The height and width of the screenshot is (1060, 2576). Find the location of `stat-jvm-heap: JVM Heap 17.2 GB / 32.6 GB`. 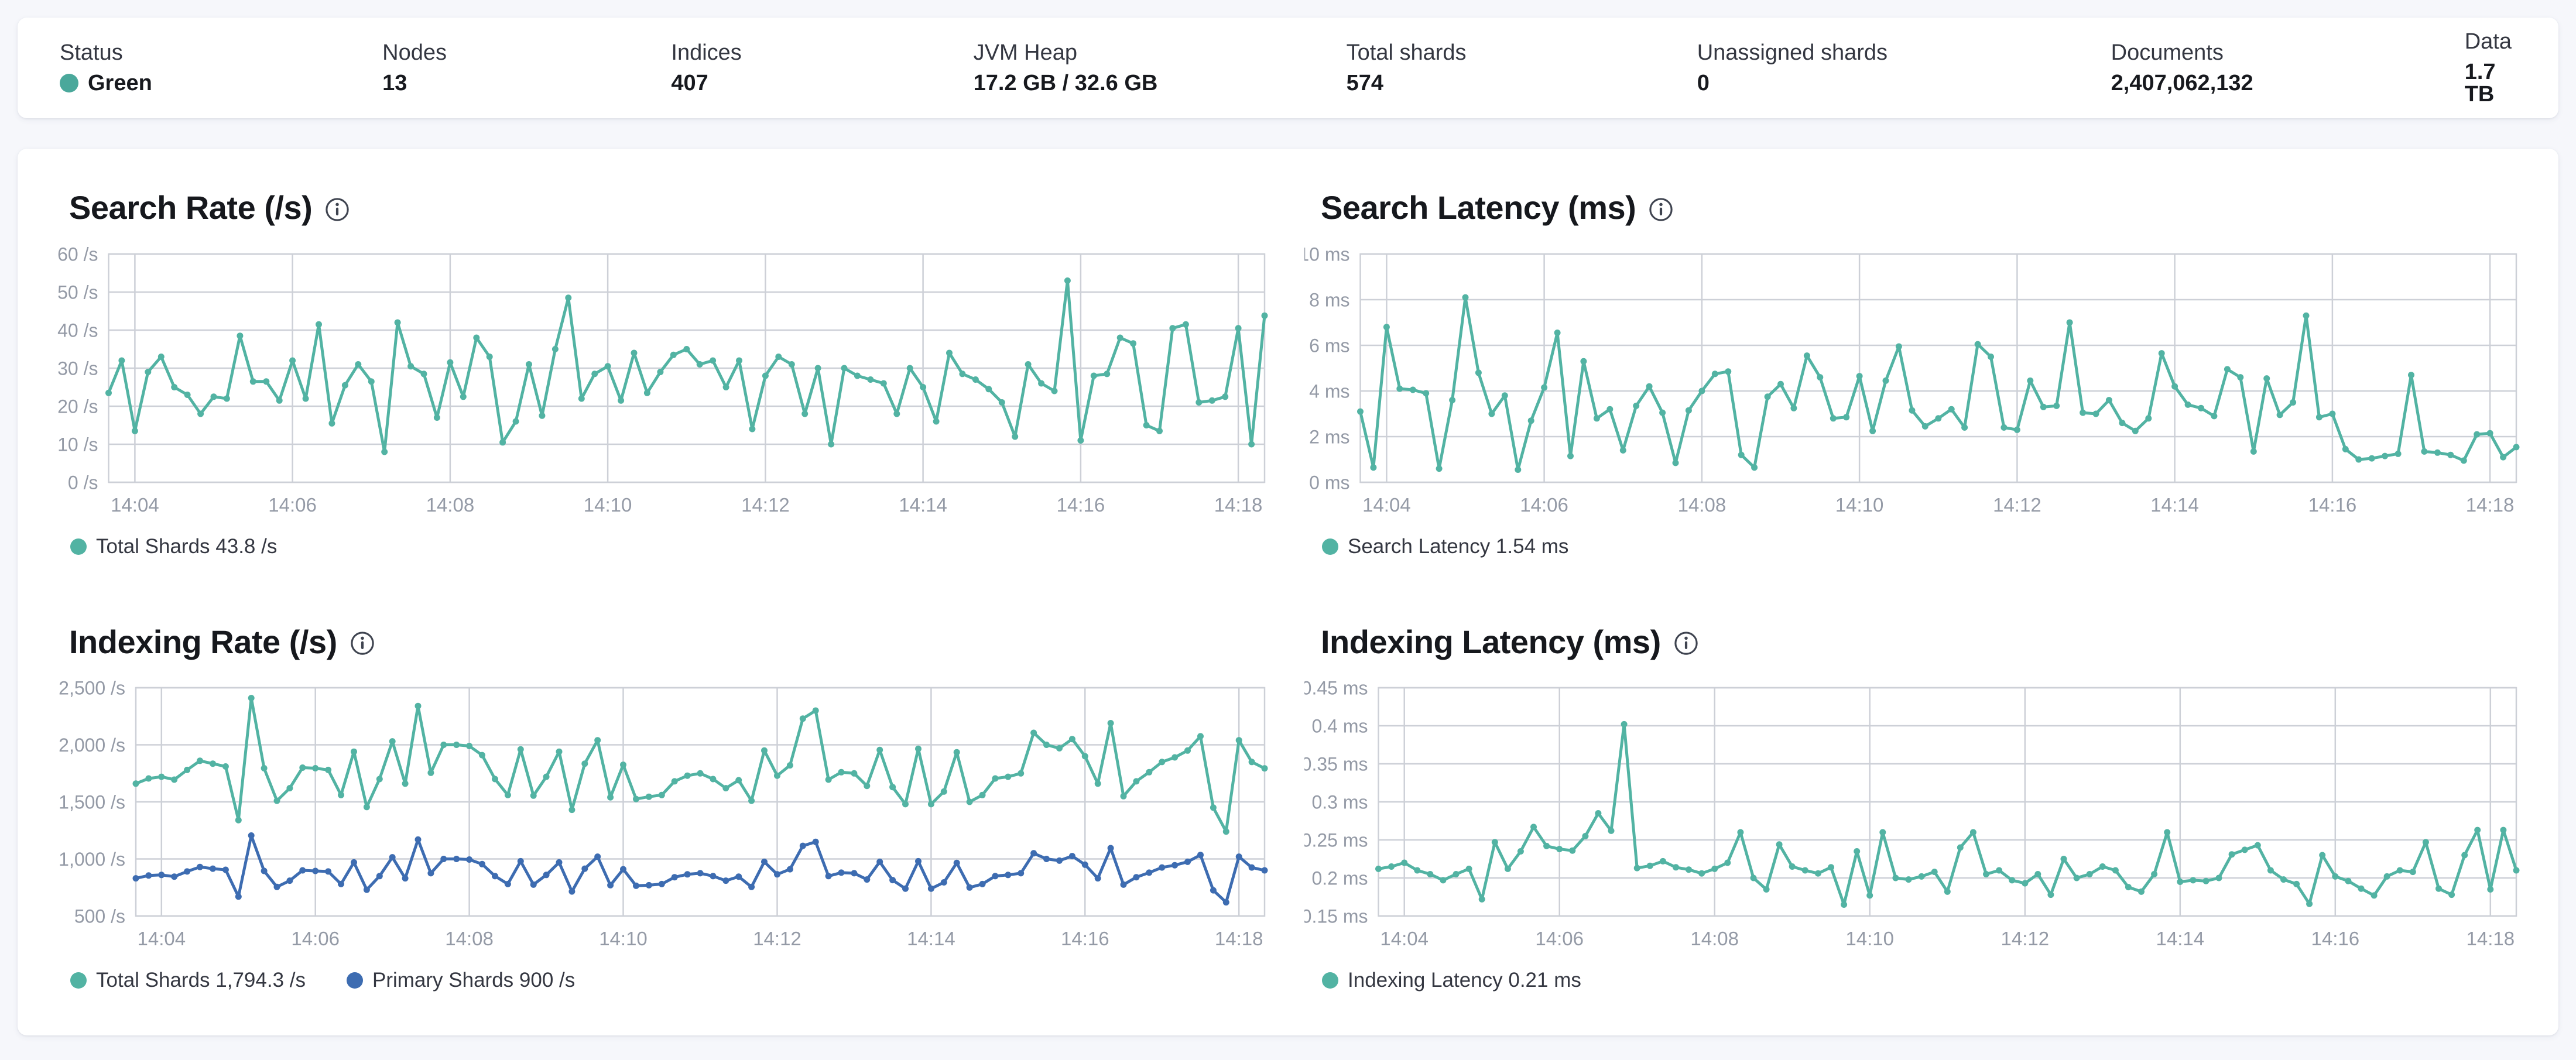

stat-jvm-heap: JVM Heap 17.2 GB / 32.6 GB is located at coordinates (1160, 68).